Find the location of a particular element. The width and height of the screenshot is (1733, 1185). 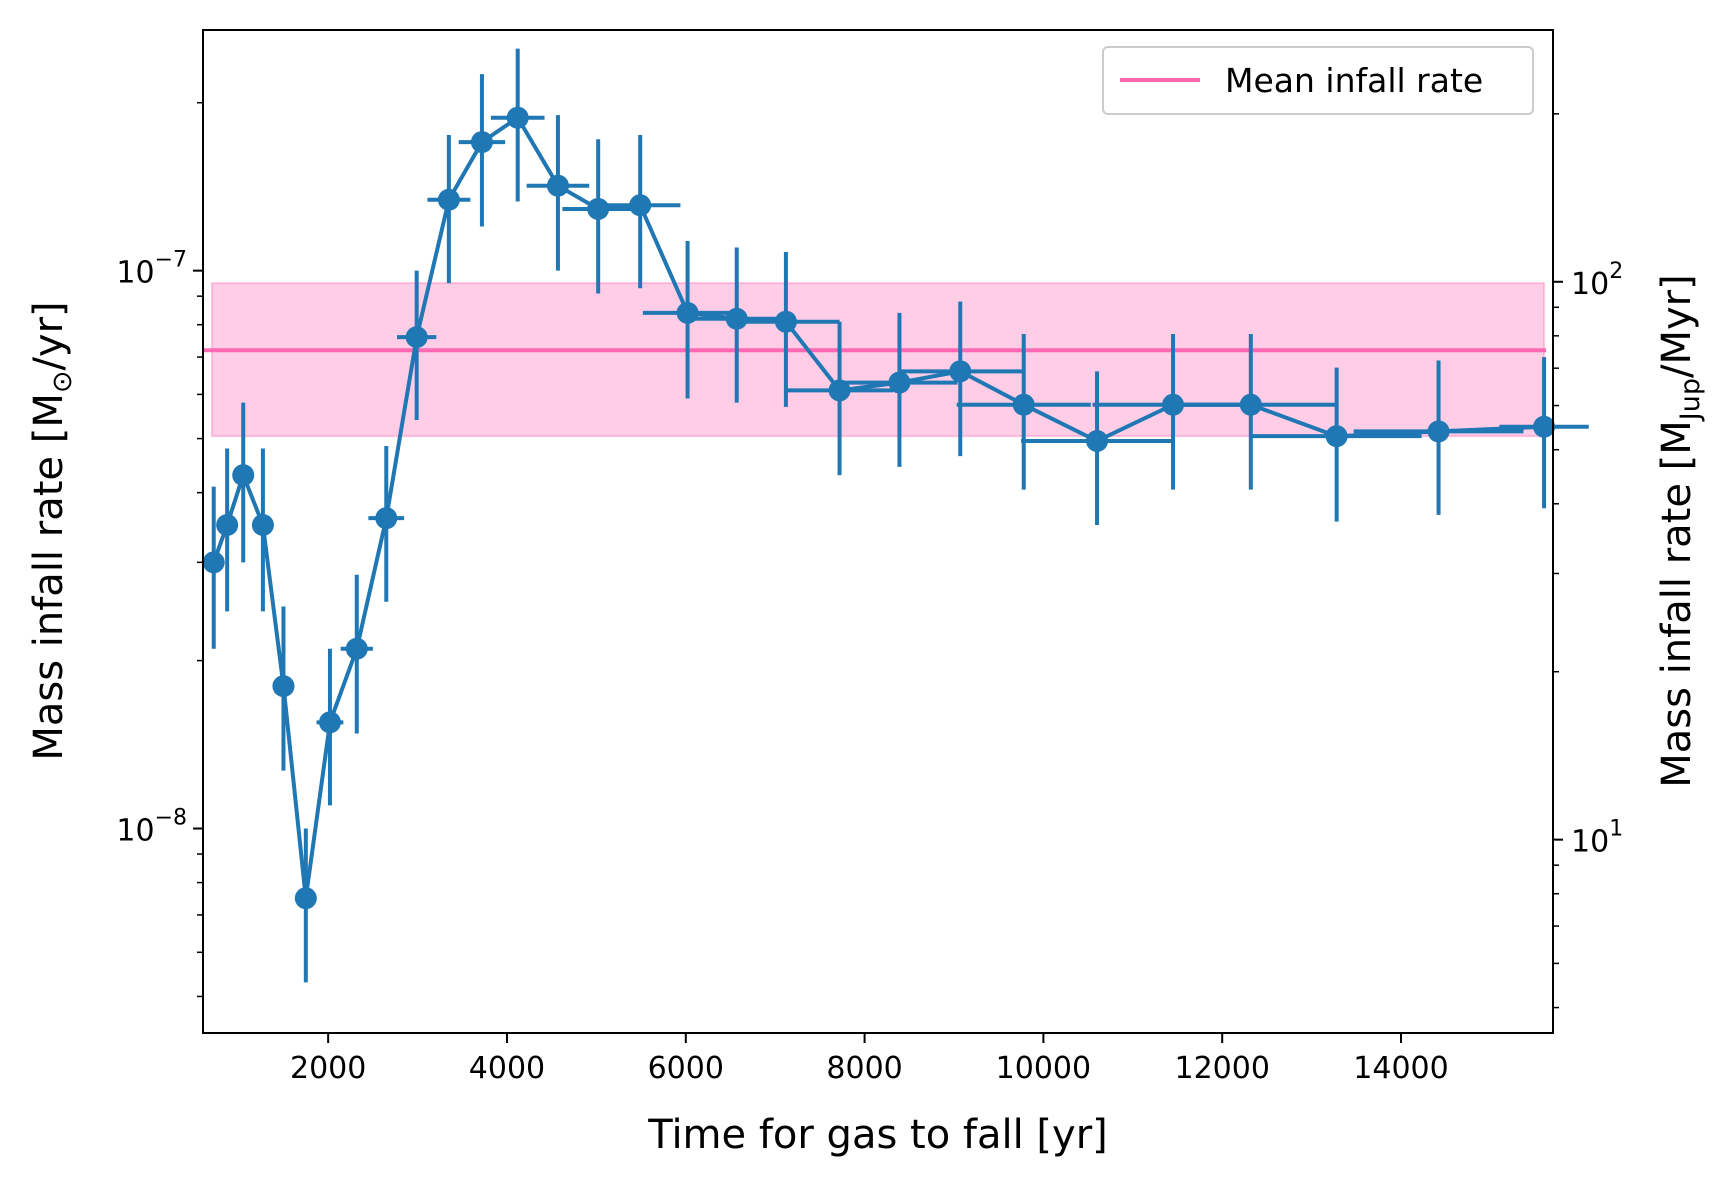

mean-uncertainty-band is located at coordinates (878, 360).